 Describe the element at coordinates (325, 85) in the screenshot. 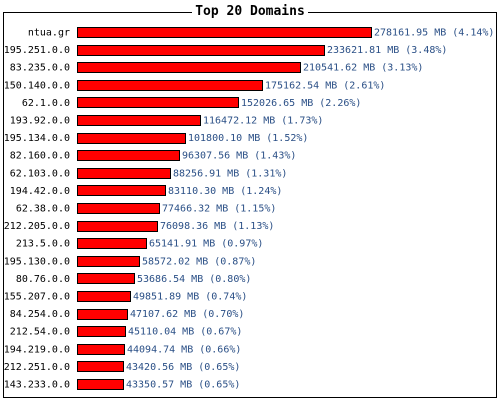

I see `value-label: 175162.54 MB (2.61%)` at that location.